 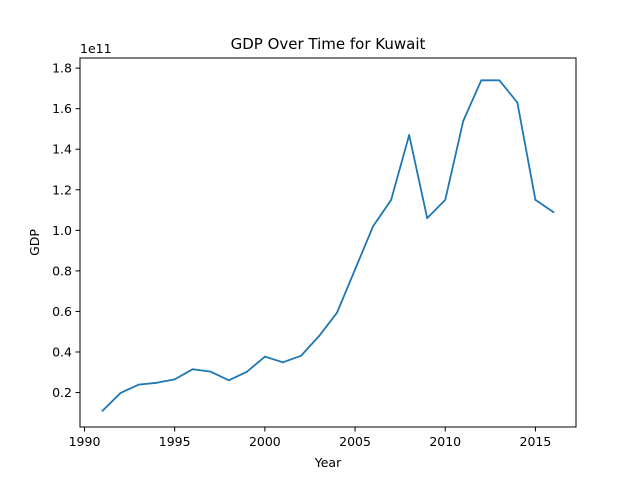 What do you see at coordinates (265, 441) in the screenshot?
I see `x-tick-label: 2000` at bounding box center [265, 441].